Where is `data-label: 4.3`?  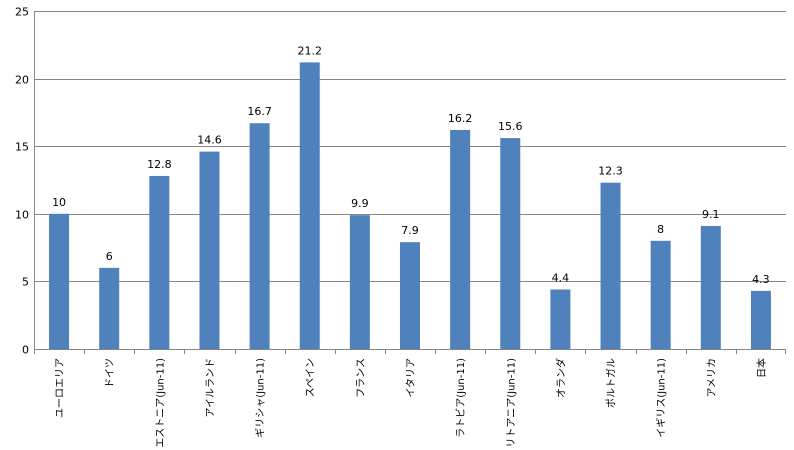 data-label: 4.3 is located at coordinates (761, 279).